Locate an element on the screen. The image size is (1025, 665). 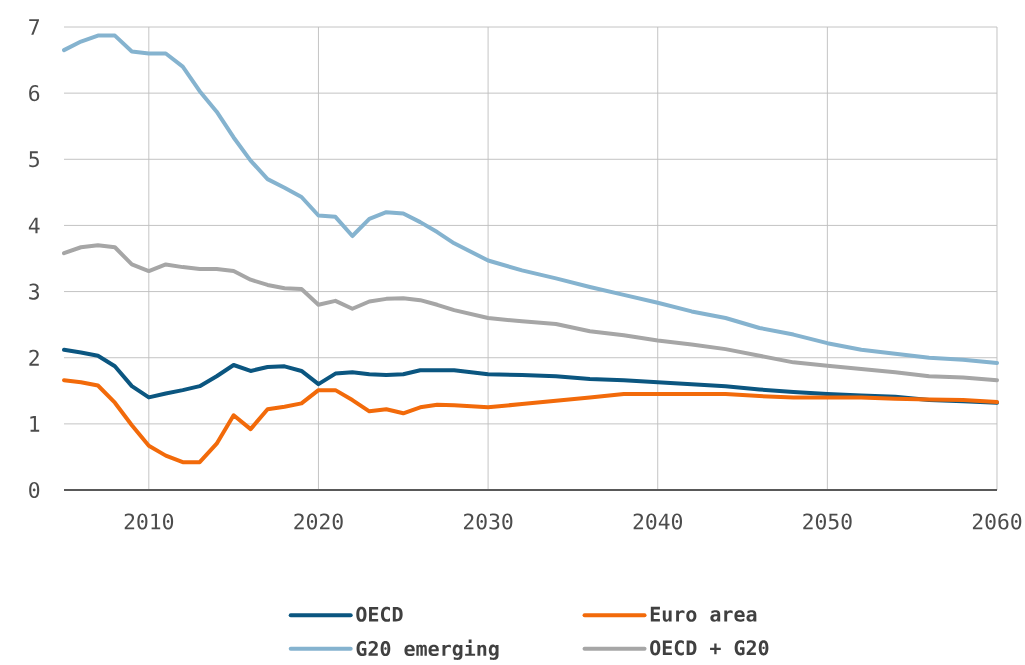
x-tick-label: 2020 is located at coordinates (318, 521).